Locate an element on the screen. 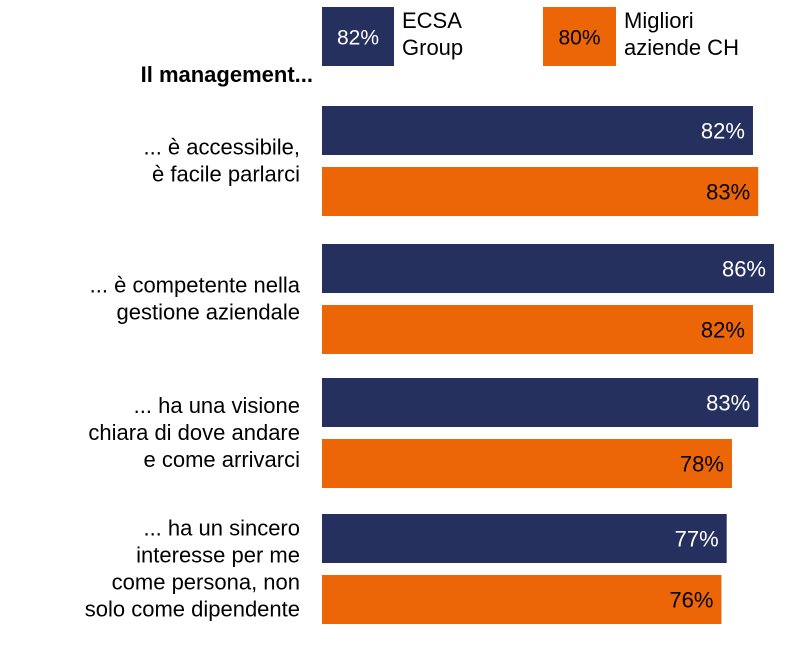 Image resolution: width=800 pixels, height=645 pixels. category-label-1-line-2: è facile parlarci is located at coordinates (226, 174).